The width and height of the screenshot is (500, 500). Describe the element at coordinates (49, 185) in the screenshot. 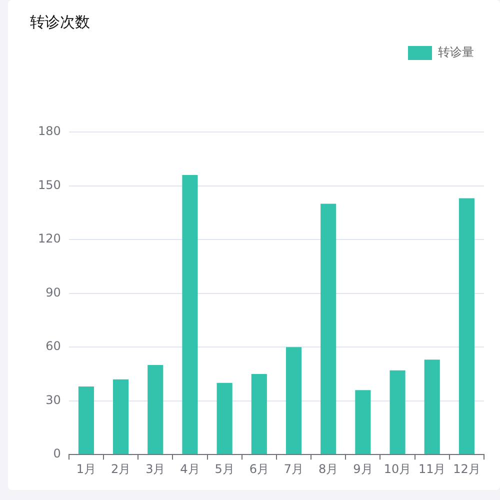

I see `y-tick-label: 150` at that location.